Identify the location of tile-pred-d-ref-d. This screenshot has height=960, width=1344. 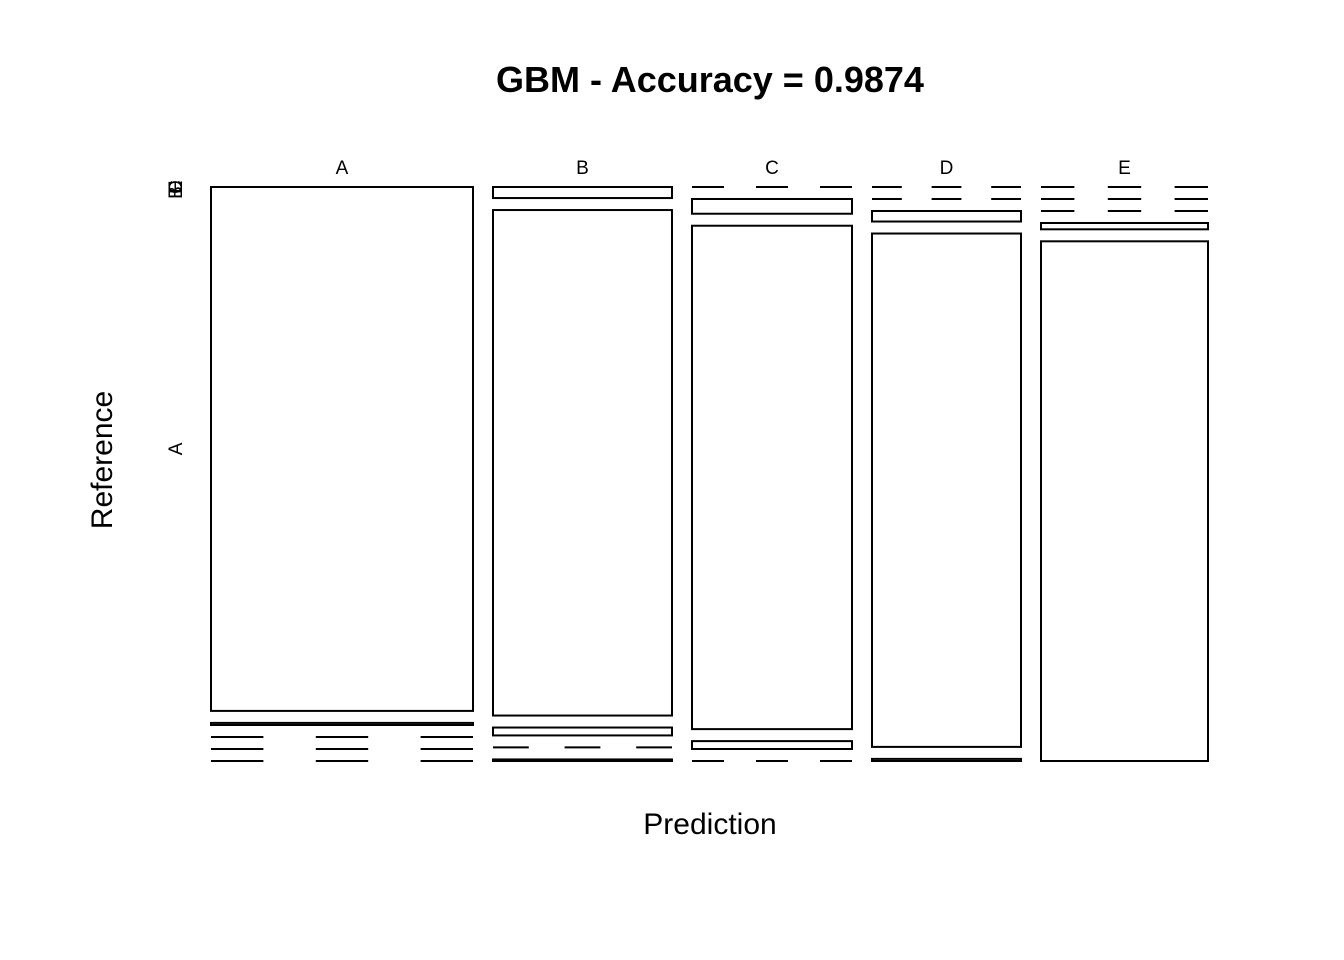
(946, 490).